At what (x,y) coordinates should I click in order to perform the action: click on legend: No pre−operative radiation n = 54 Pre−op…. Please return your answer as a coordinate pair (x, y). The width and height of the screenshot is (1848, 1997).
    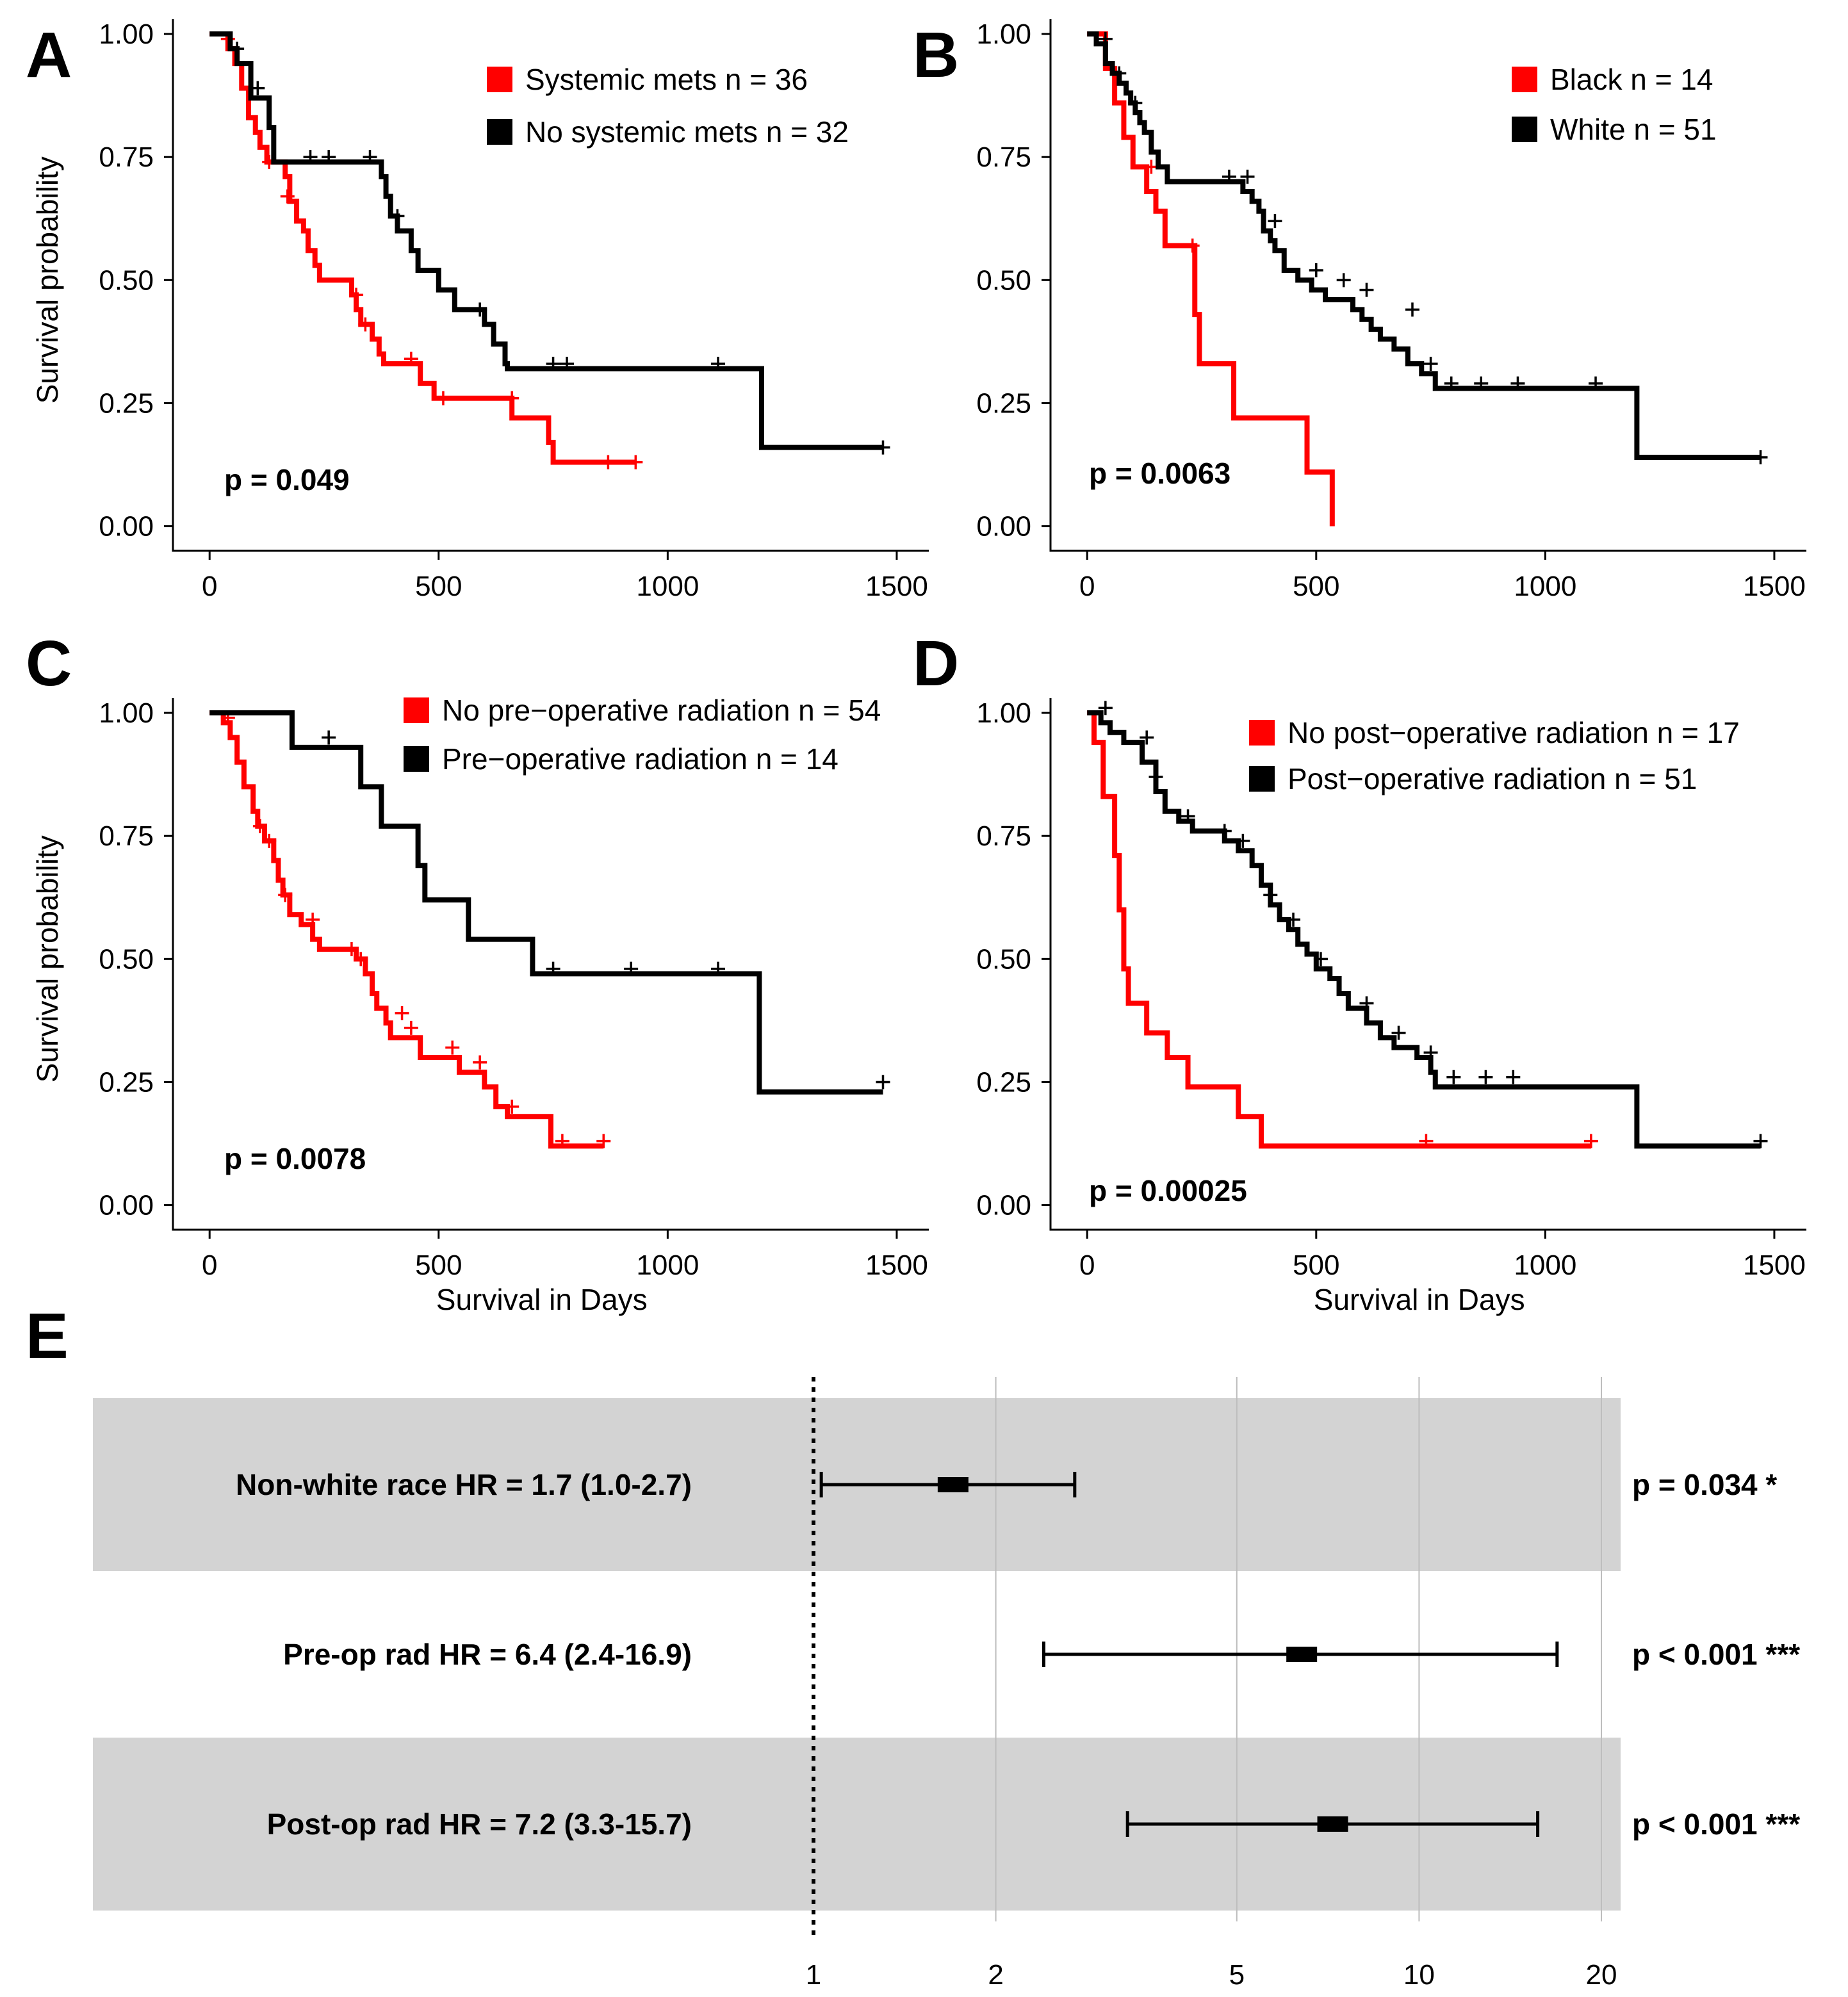
    Looking at the image, I should click on (642, 735).